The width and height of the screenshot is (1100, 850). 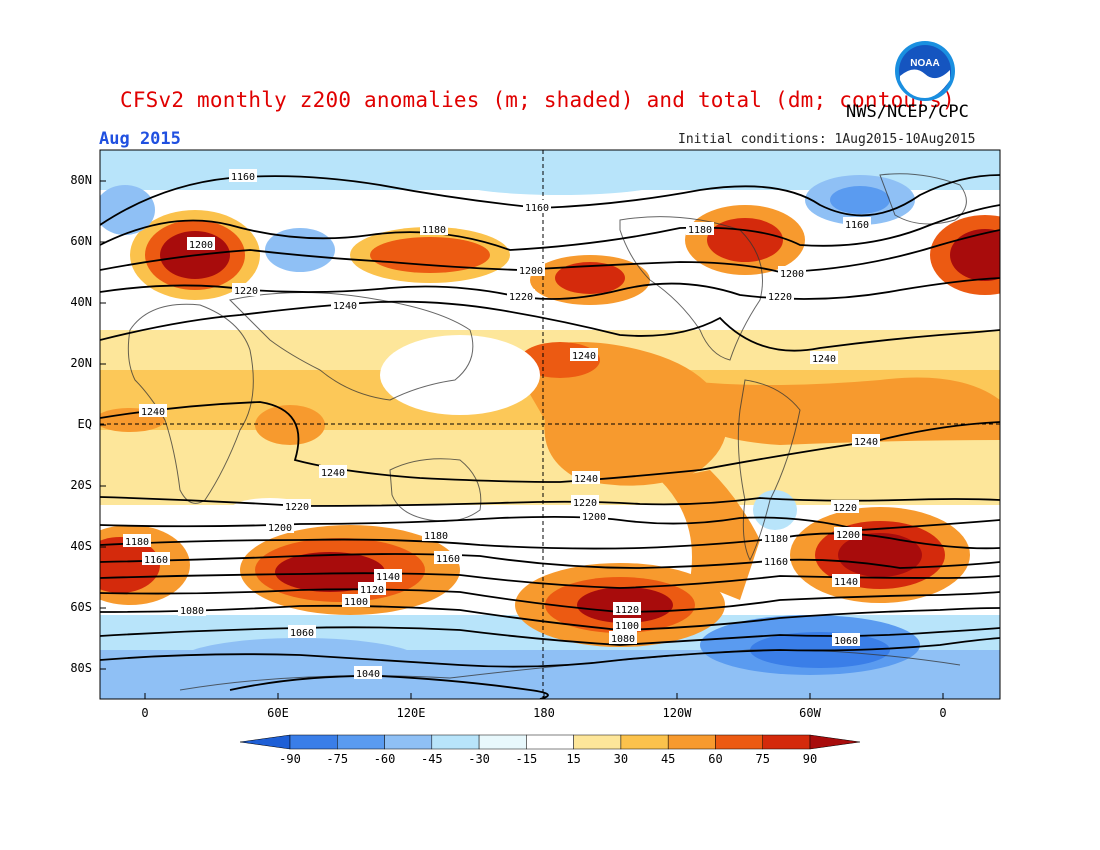 What do you see at coordinates (769, 470) in the screenshot?
I see `south-america-coastline` at bounding box center [769, 470].